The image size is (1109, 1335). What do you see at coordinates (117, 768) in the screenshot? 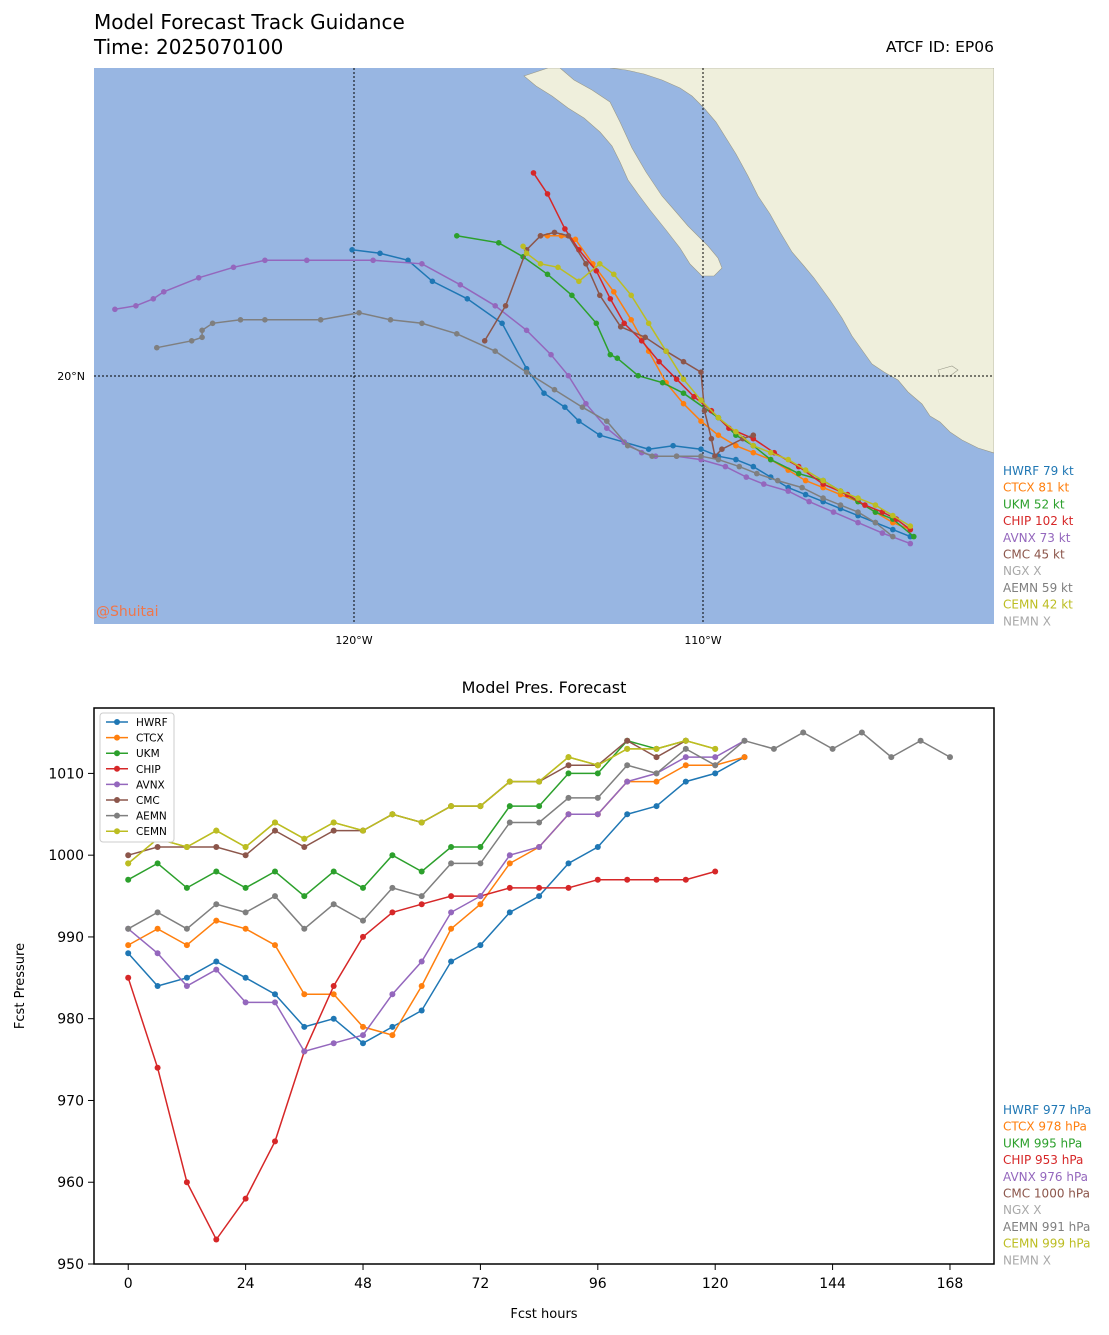
I see `legend-marker` at bounding box center [117, 768].